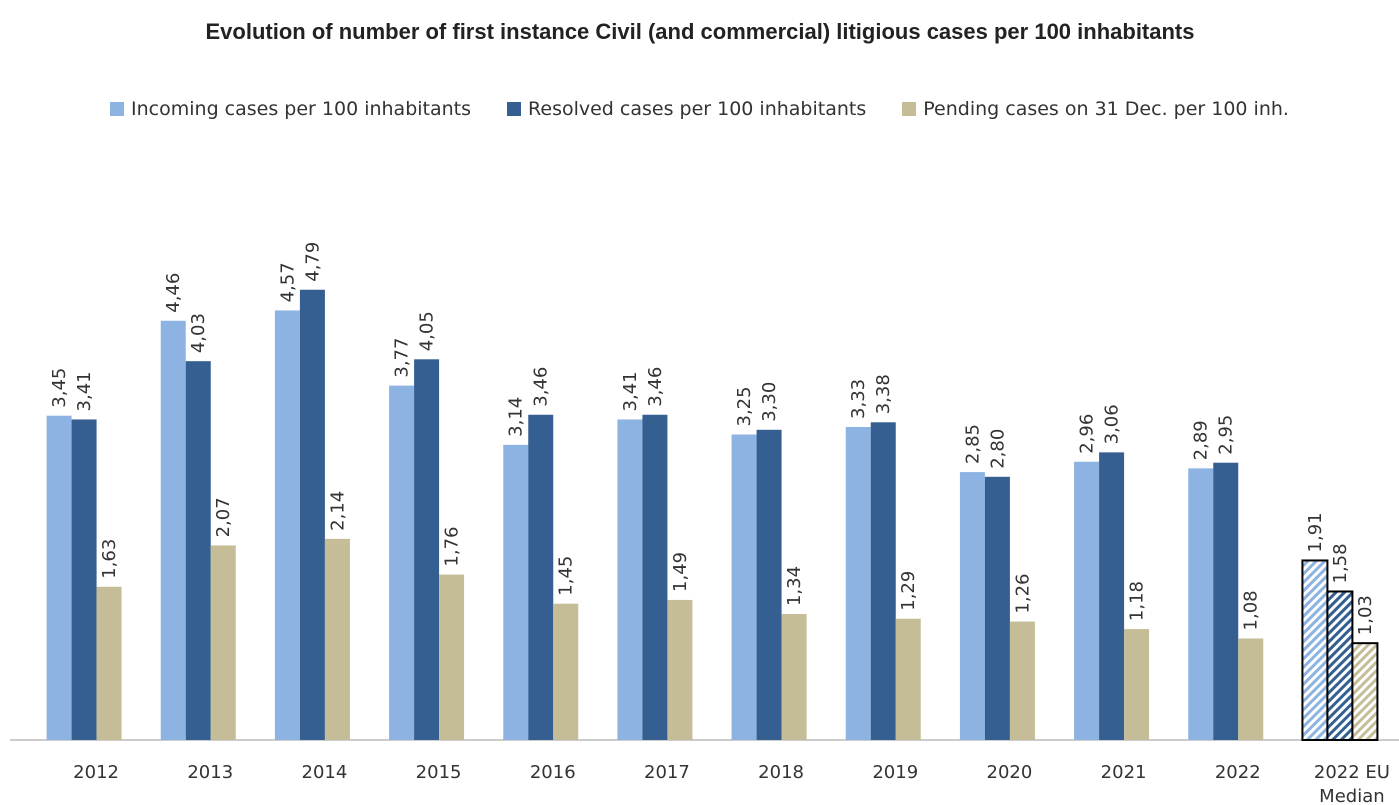 This screenshot has height=805, width=1399. What do you see at coordinates (1137, 601) in the screenshot?
I see `data-label: 1,18` at bounding box center [1137, 601].